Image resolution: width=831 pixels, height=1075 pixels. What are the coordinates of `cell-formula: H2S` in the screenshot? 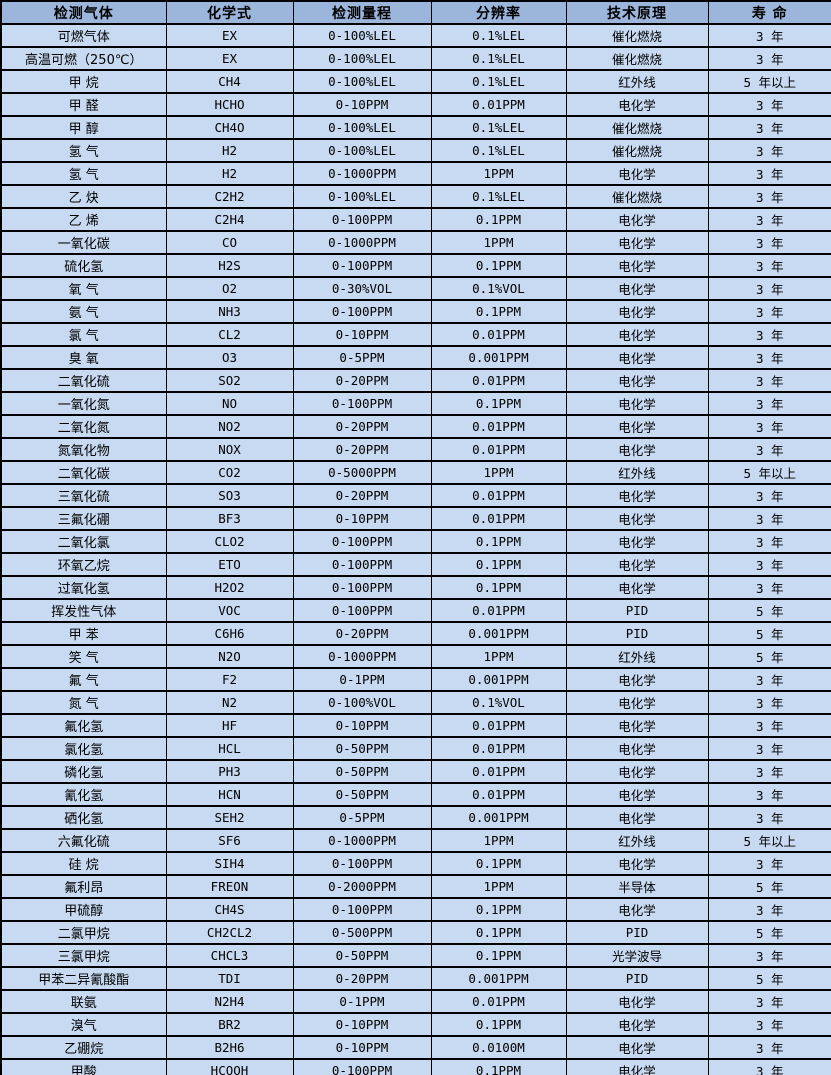 It's located at (229, 265).